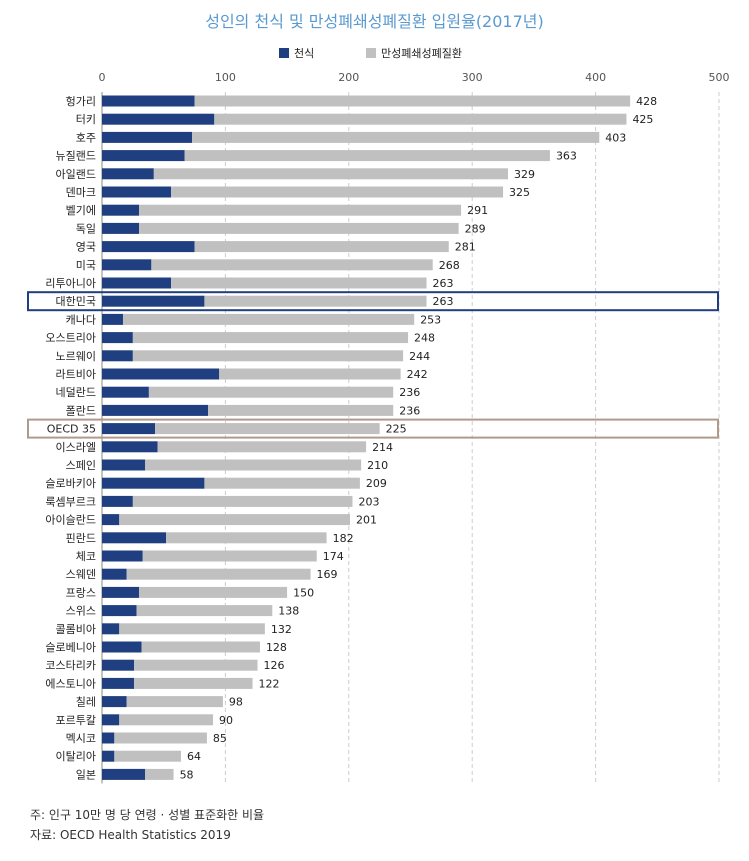 This screenshot has height=861, width=749. Describe the element at coordinates (70, 647) in the screenshot. I see `category-label: 슬로베니아` at that location.